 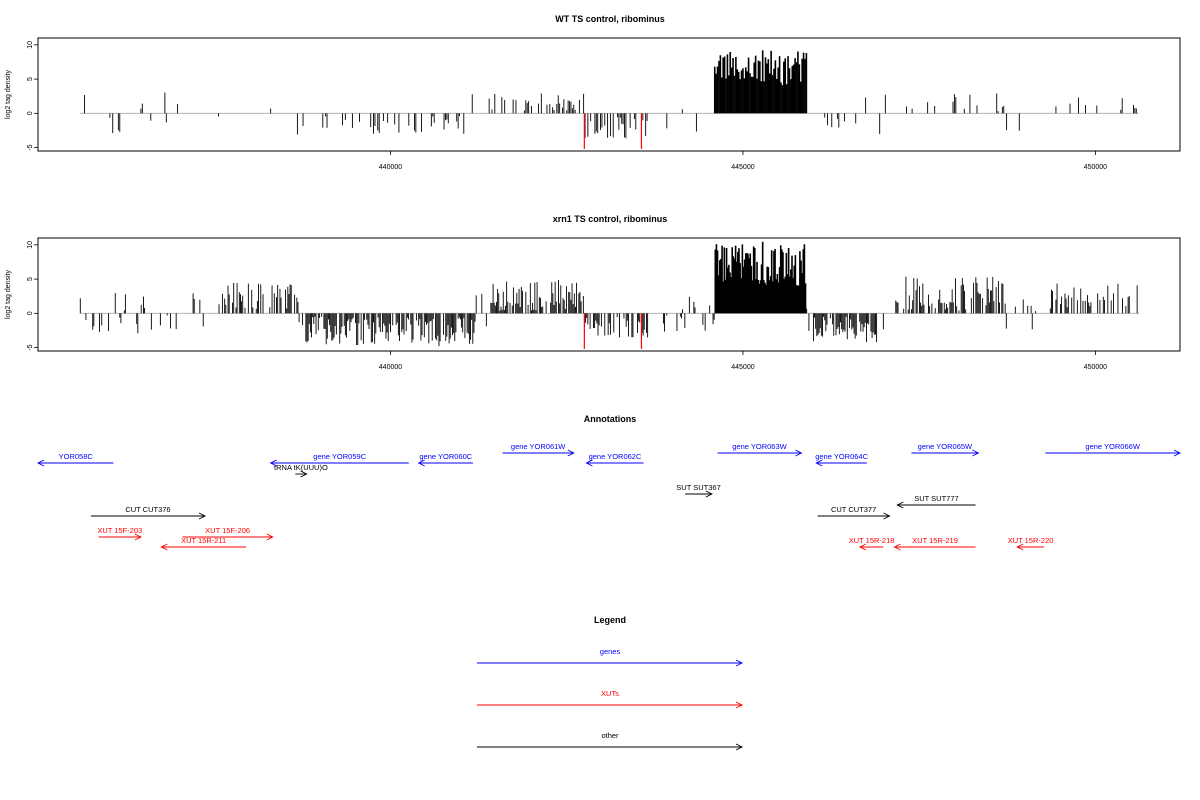 What do you see at coordinates (610, 693) in the screenshot?
I see `legend-label: XUTs` at bounding box center [610, 693].